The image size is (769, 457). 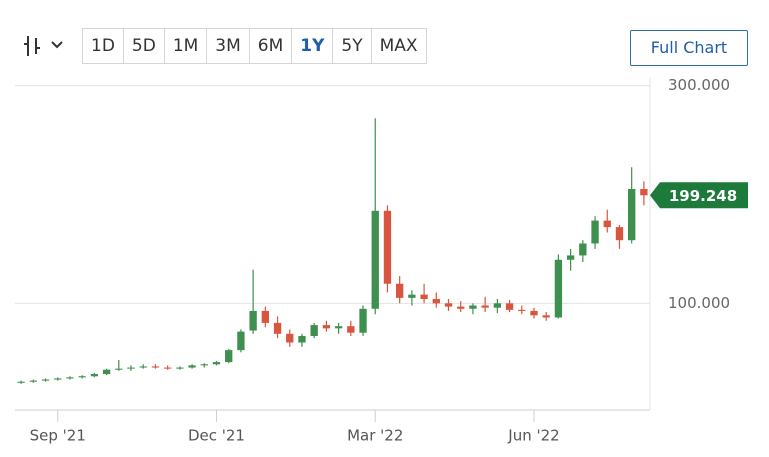 I want to click on price-badge, so click(x=699, y=195).